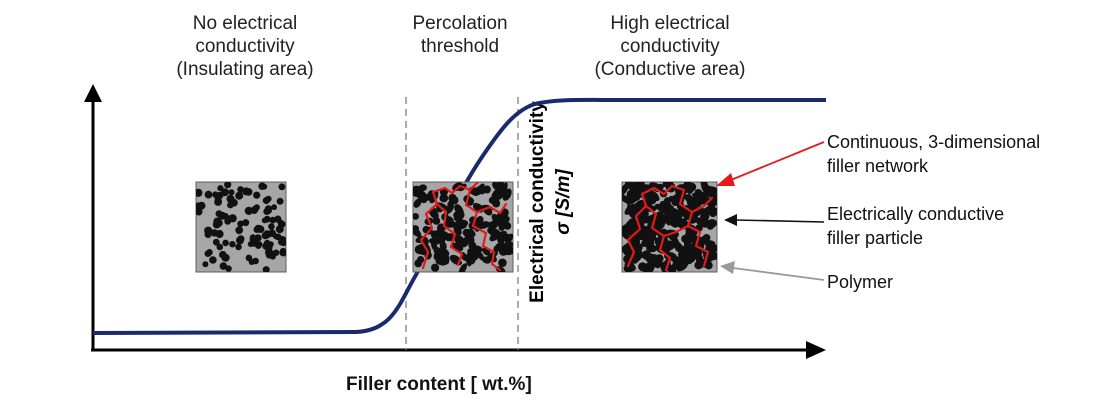  What do you see at coordinates (460, 35) in the screenshot?
I see `percolation-threshold-label: Percolation threshold` at bounding box center [460, 35].